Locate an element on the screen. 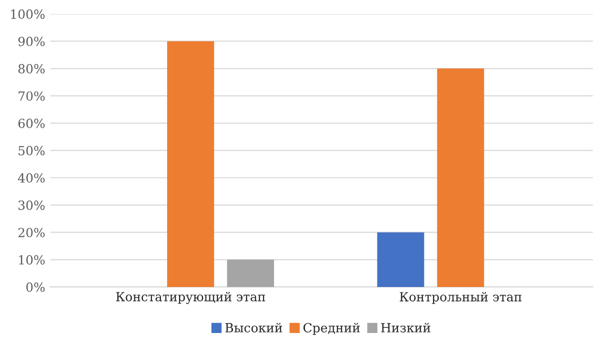 The width and height of the screenshot is (605, 340). y-tick-label: 20% is located at coordinates (31, 233).